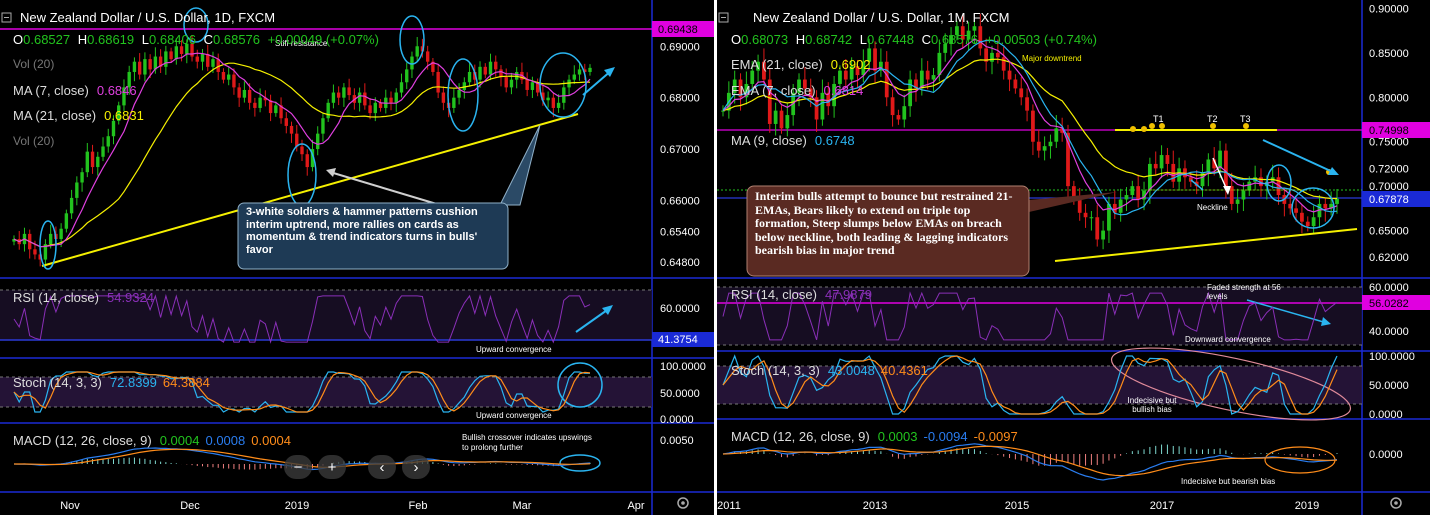  Describe the element at coordinates (1307, 506) in the screenshot. I see `time-tick-label: 2019` at that location.